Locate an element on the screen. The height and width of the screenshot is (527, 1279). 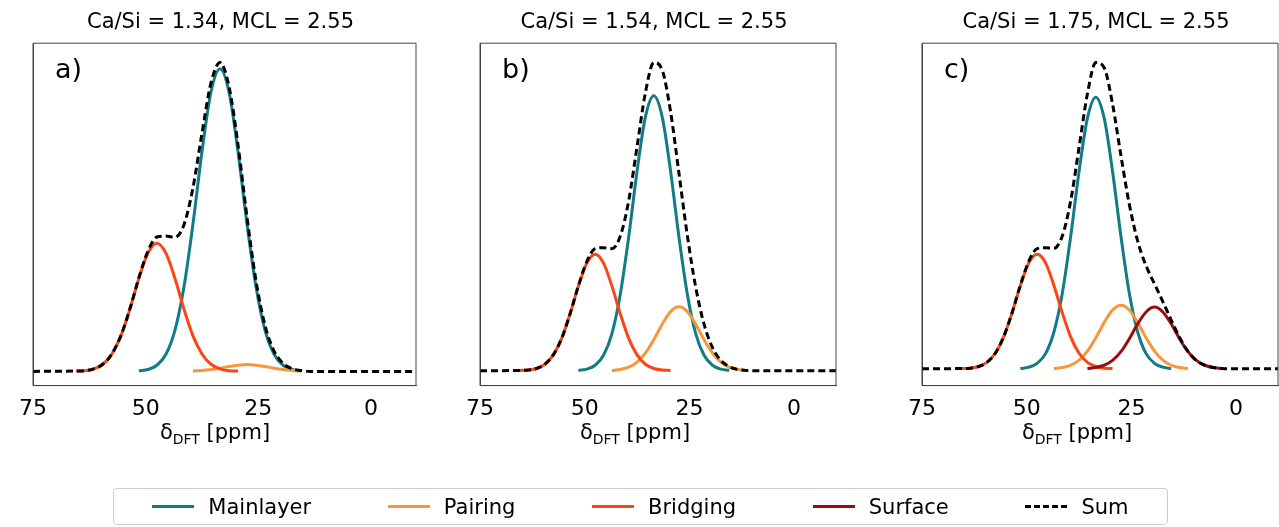
chart-title: Ca/Si = 1.75, MCL = 2.55 is located at coordinates (1096, 21).